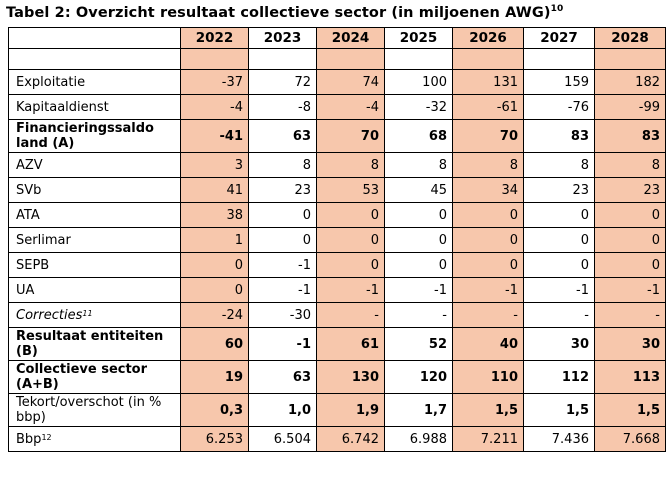  What do you see at coordinates (62, 107) in the screenshot?
I see `row-label-text: Kapitaaldienst` at bounding box center [62, 107].